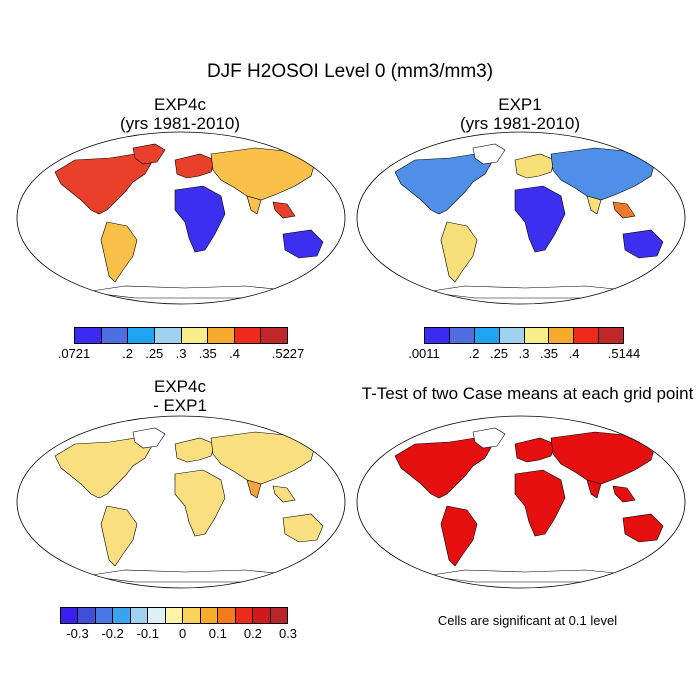 This screenshot has width=700, height=700. Describe the element at coordinates (424, 353) in the screenshot. I see `colorbar-tick-label: .0011` at that location.